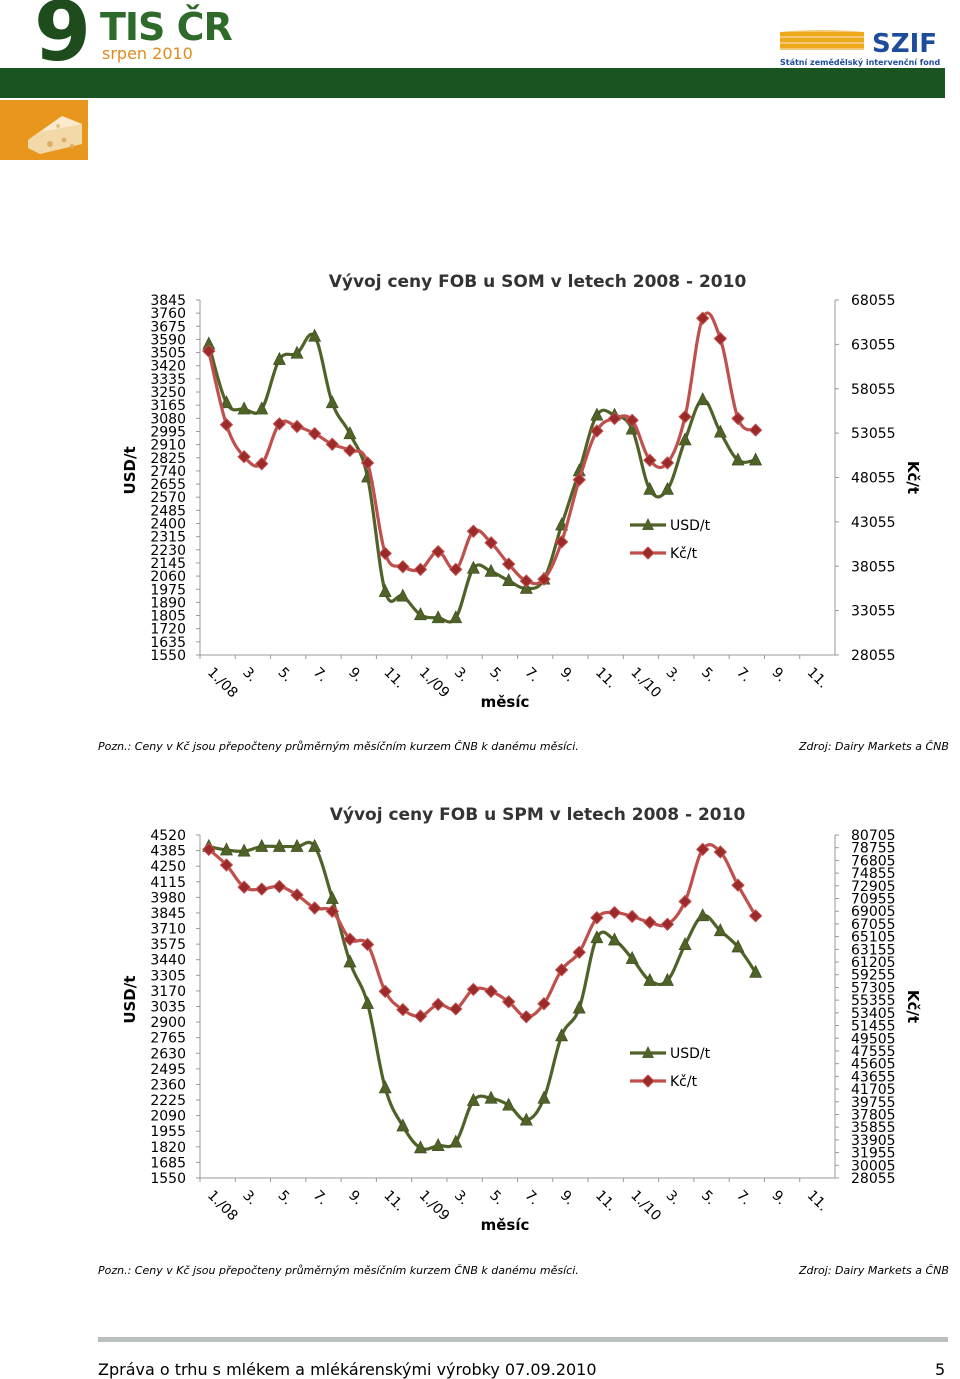  What do you see at coordinates (166, 27) in the screenshot?
I see `publication-title: TIS ČR` at bounding box center [166, 27].